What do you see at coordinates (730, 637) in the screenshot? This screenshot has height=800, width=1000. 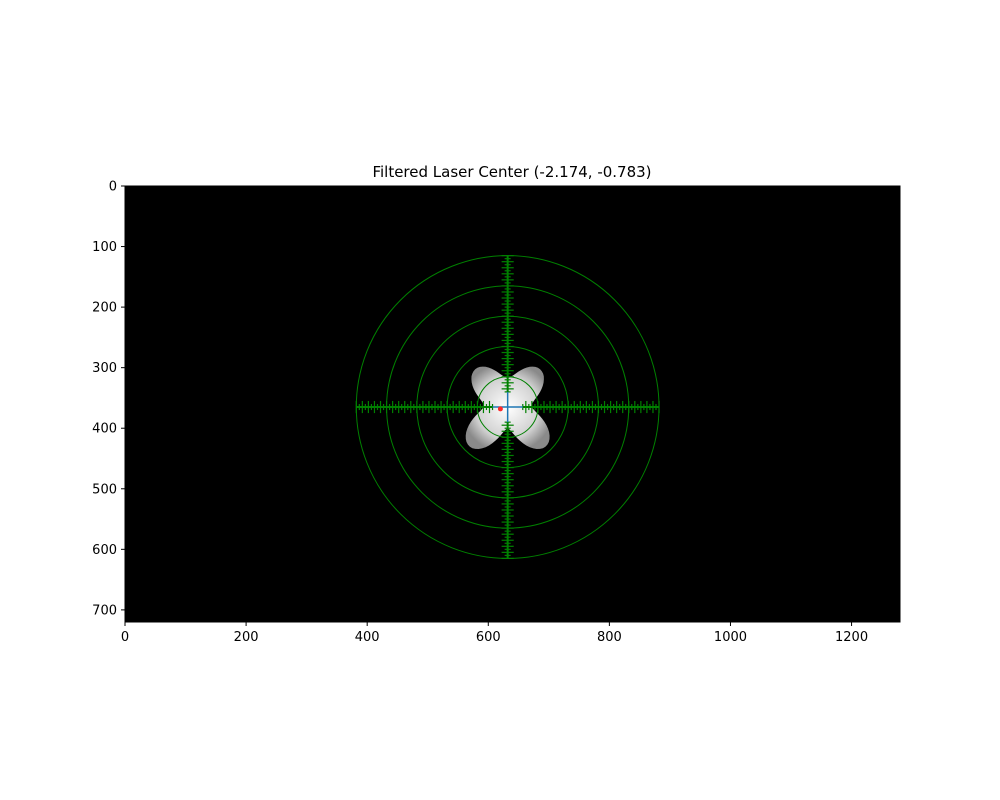 I see `x-tick-label: 1000` at bounding box center [730, 637].